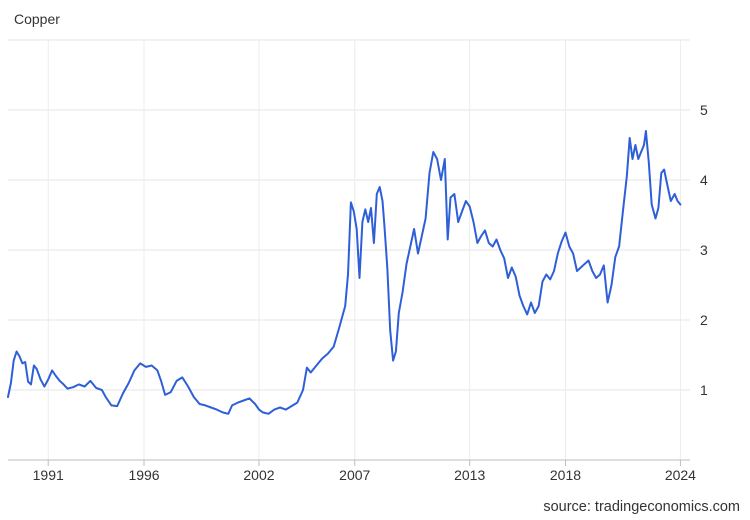 This screenshot has height=520, width=750. What do you see at coordinates (258, 475) in the screenshot?
I see `x-tick-label: 2002` at bounding box center [258, 475].